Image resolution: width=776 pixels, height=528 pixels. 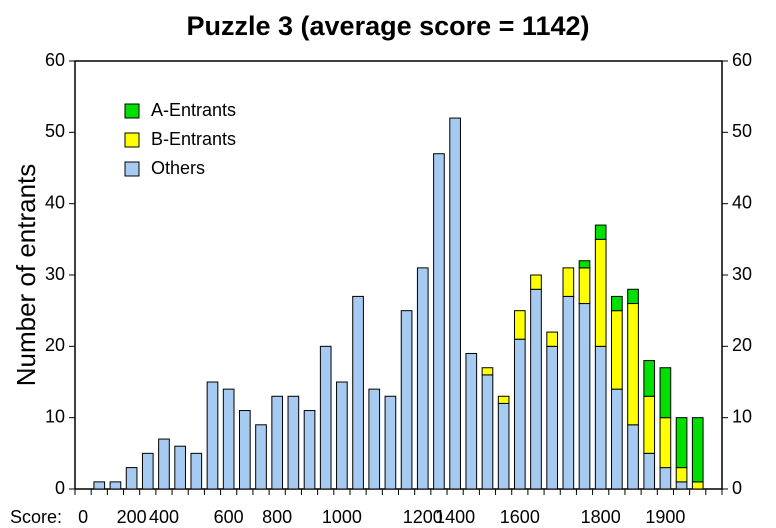 I want to click on y-tick-label: 30, so click(x=55, y=274).